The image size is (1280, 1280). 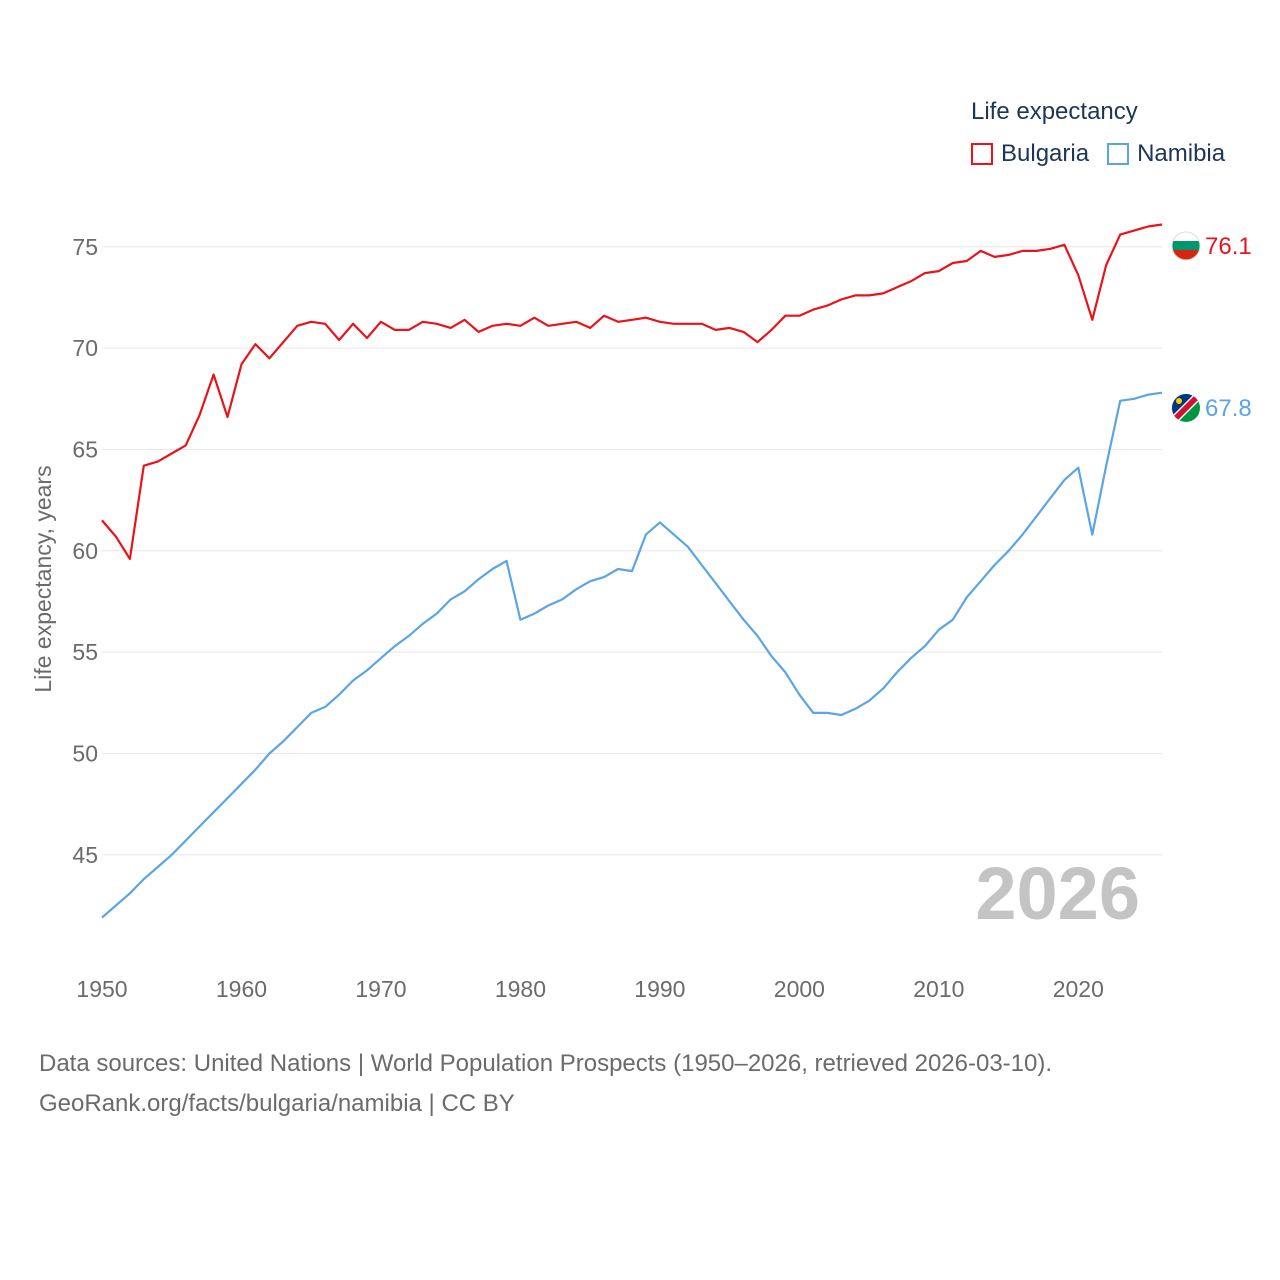 I want to click on y-tick-label: 45, so click(x=85, y=855).